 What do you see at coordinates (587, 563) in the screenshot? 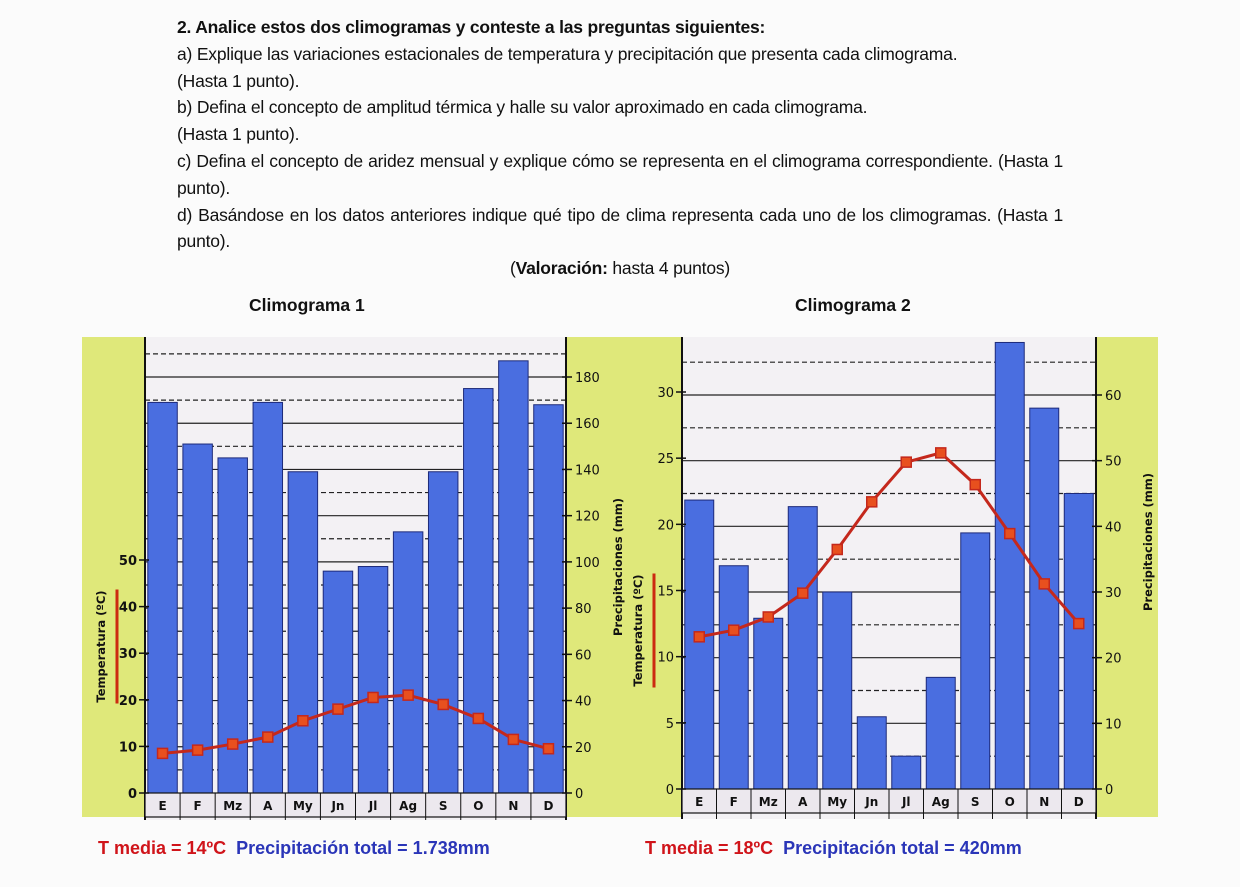
I see `precip-tick-label: 100` at bounding box center [587, 563].